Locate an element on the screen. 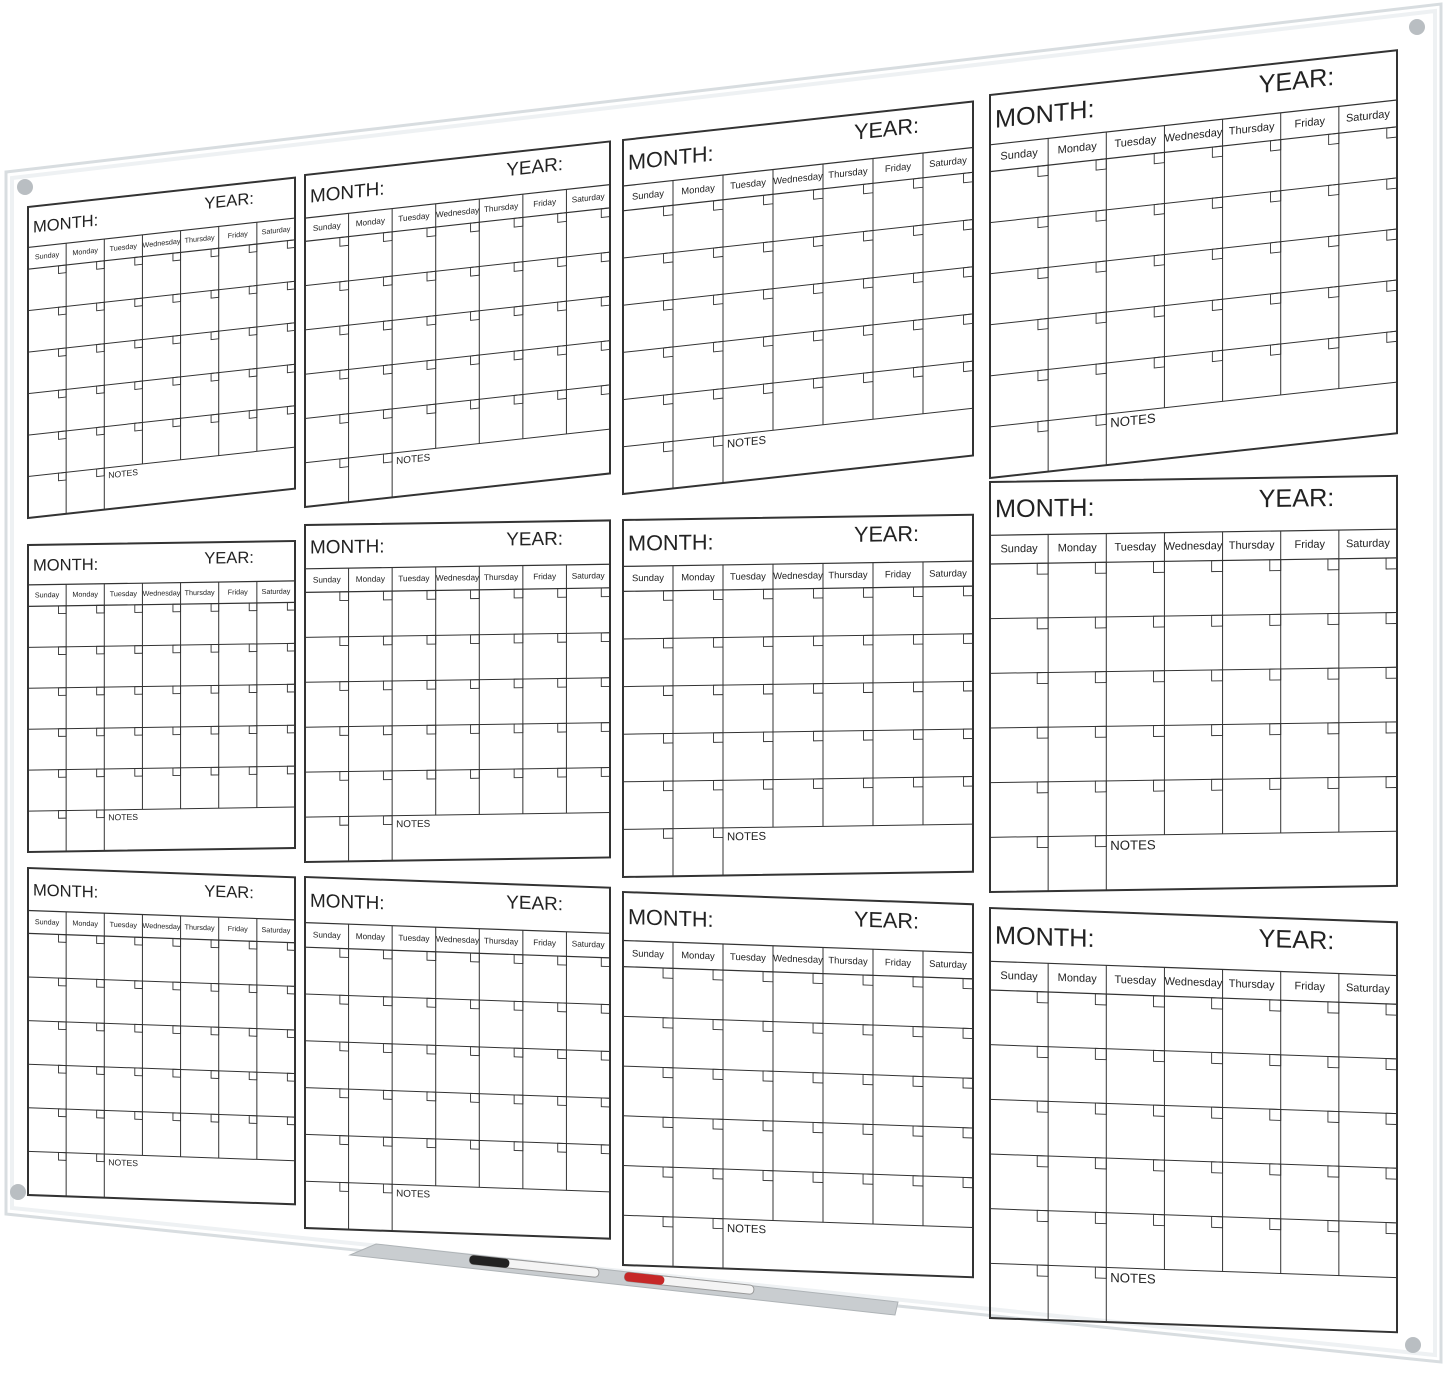  notes-label: NOTES is located at coordinates (413, 1194).